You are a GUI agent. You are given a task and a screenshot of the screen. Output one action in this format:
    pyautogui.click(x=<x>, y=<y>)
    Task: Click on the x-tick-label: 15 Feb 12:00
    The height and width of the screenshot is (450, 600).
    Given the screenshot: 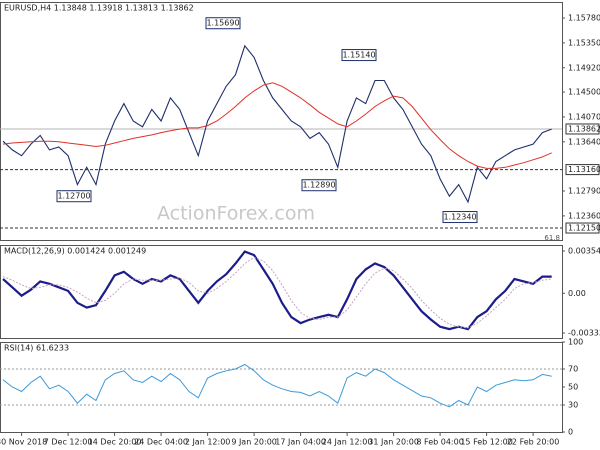 What is the action you would take?
    pyautogui.click(x=486, y=442)
    